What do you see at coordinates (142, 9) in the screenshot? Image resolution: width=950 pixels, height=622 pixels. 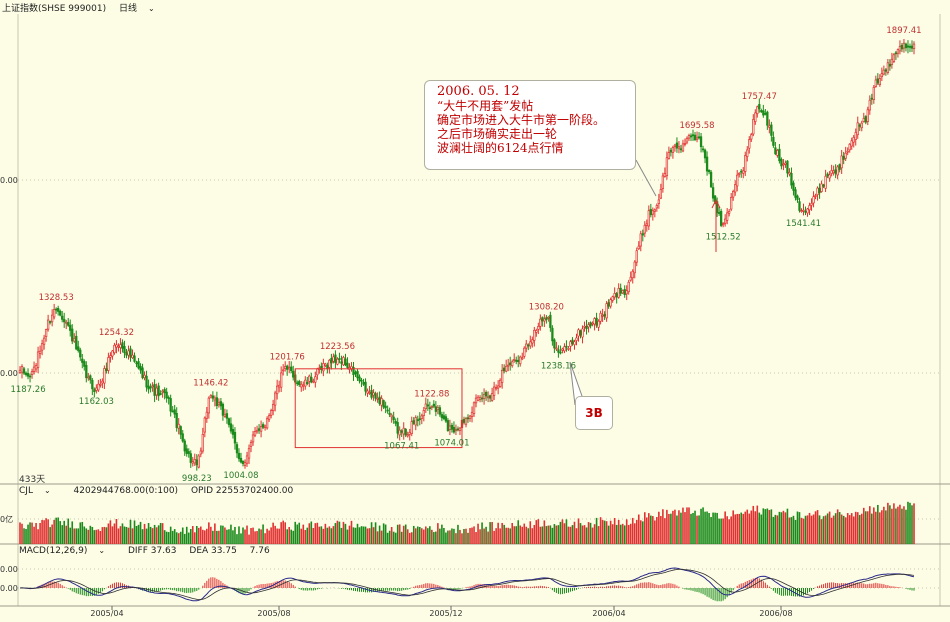 I see `period-selector: 日线 ⌄` at bounding box center [142, 9].